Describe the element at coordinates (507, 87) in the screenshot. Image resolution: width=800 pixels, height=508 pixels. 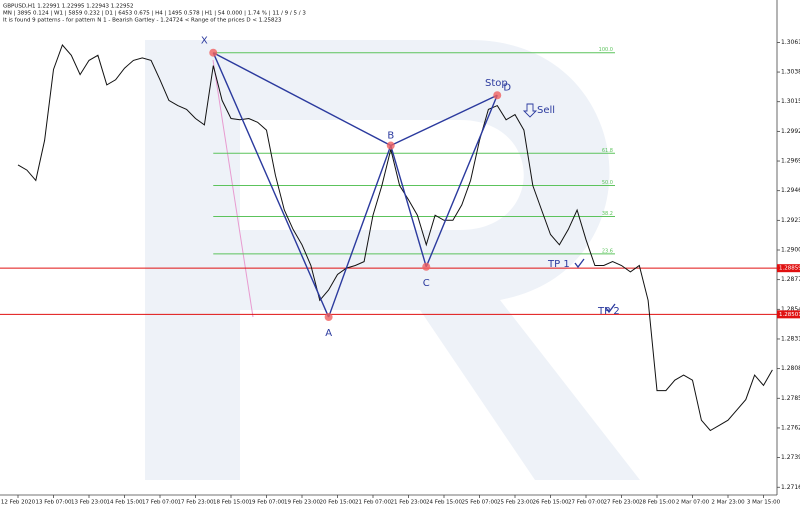
I see `pattern-label: D` at that location.